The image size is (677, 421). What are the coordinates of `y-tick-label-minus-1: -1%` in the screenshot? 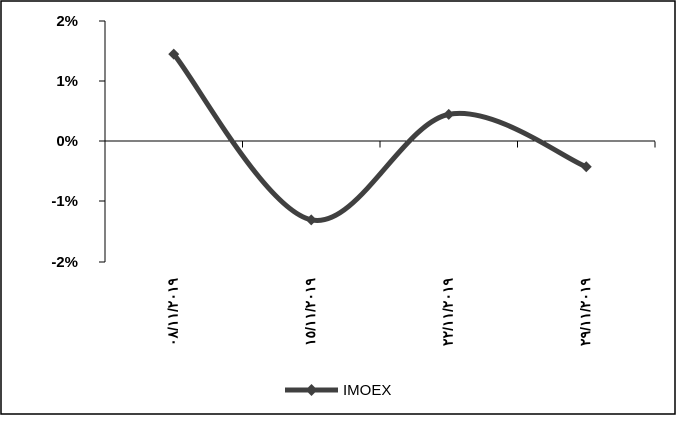 It's located at (64, 201).